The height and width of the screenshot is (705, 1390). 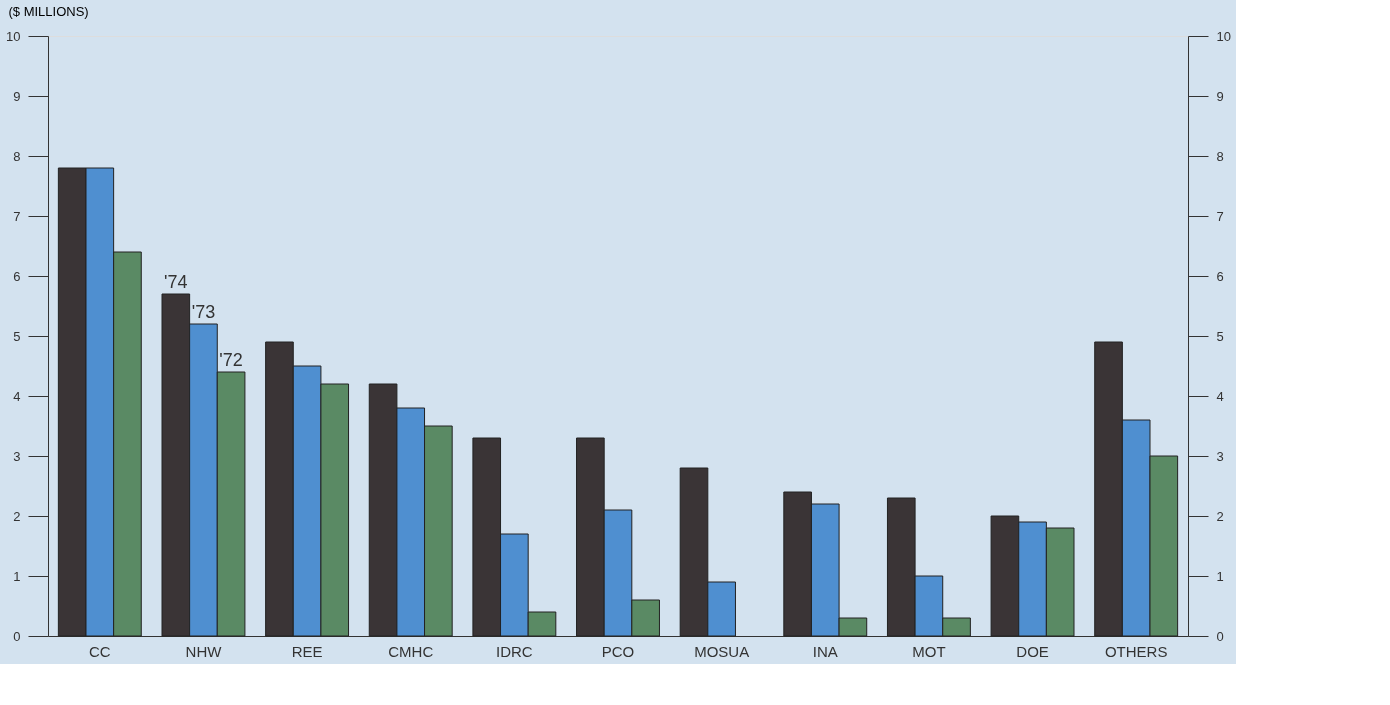 I want to click on y-tick-label: 7, so click(x=17, y=216).